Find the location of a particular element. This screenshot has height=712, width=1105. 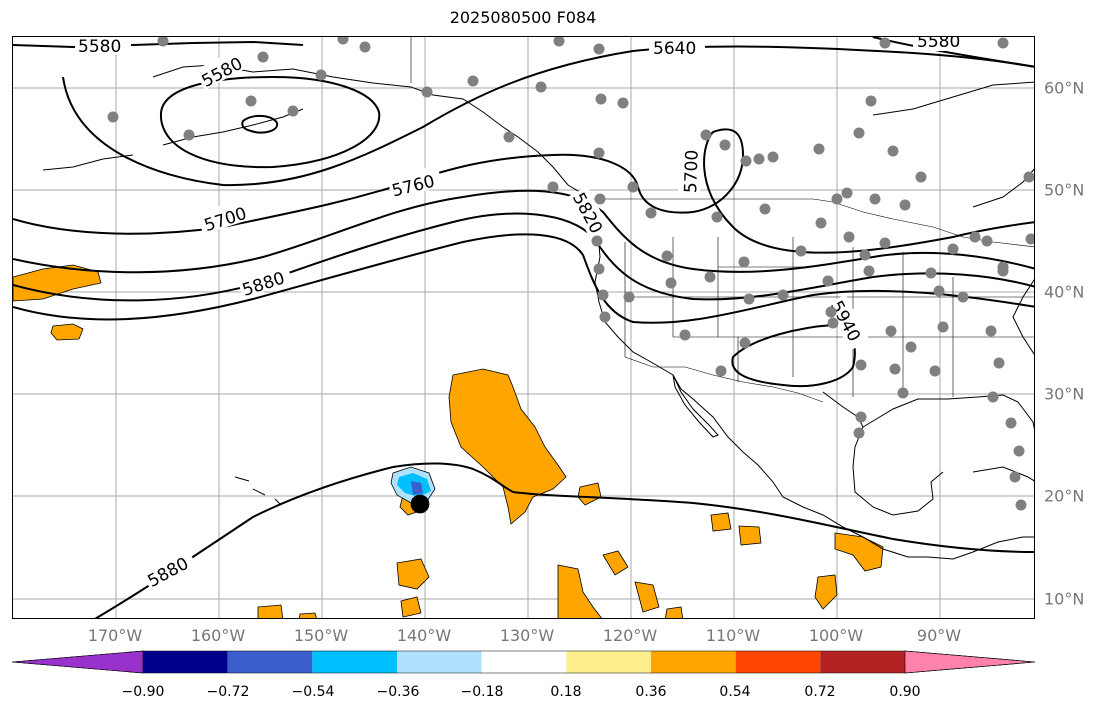

cyclone-anomaly is located at coordinates (413, 490).